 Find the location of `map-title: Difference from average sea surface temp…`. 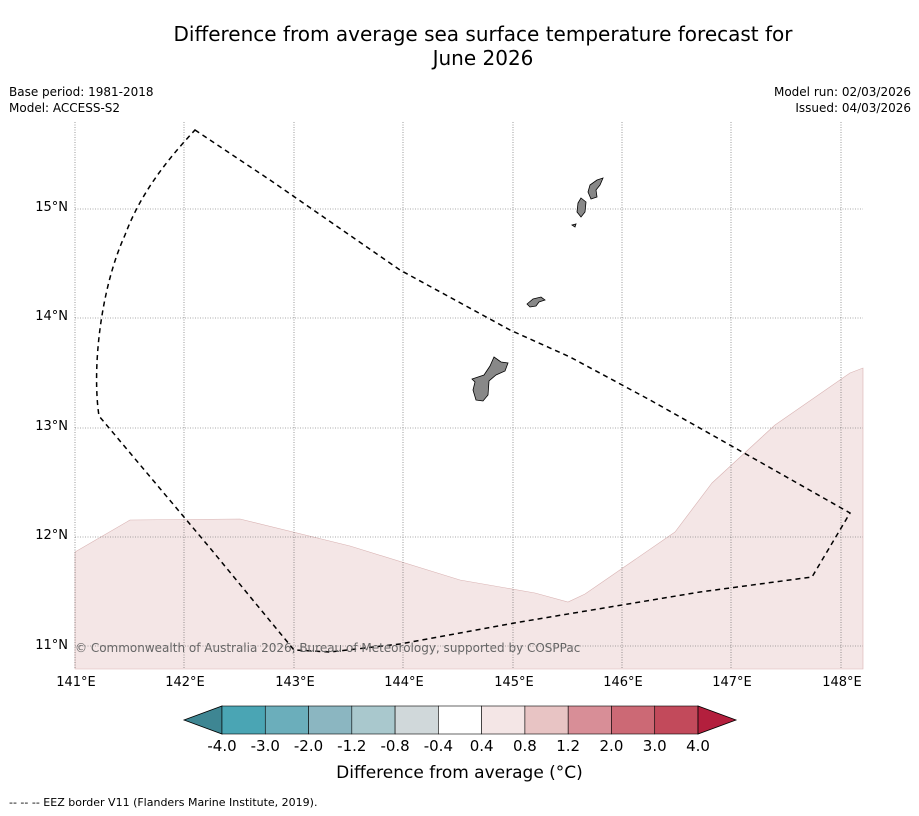

map-title: Difference from average sea surface temp… is located at coordinates (459, 46).